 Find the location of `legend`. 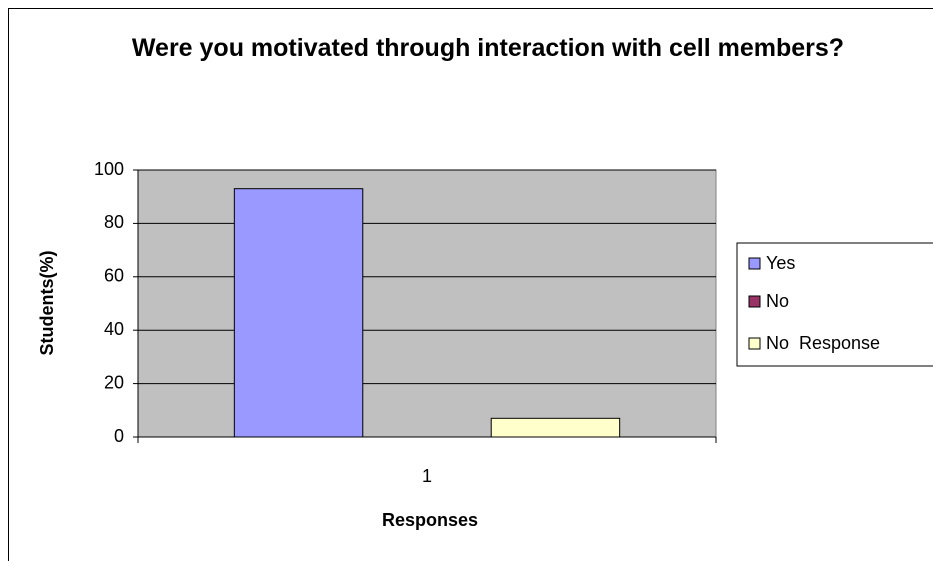

legend is located at coordinates (834, 304).